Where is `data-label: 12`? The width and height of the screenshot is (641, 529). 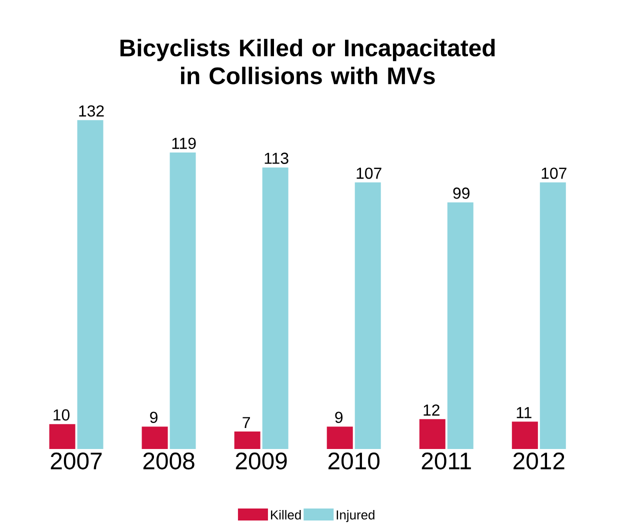 data-label: 12 is located at coordinates (432, 410).